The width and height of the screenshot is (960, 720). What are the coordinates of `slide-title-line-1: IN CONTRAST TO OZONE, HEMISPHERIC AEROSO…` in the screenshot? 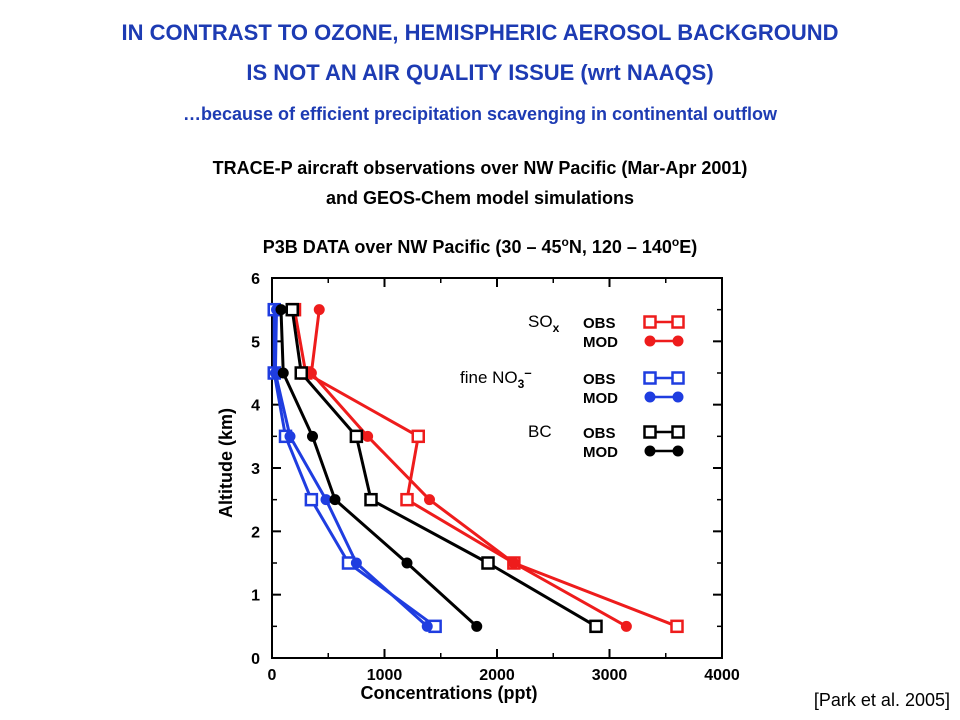 It's located at (480, 32).